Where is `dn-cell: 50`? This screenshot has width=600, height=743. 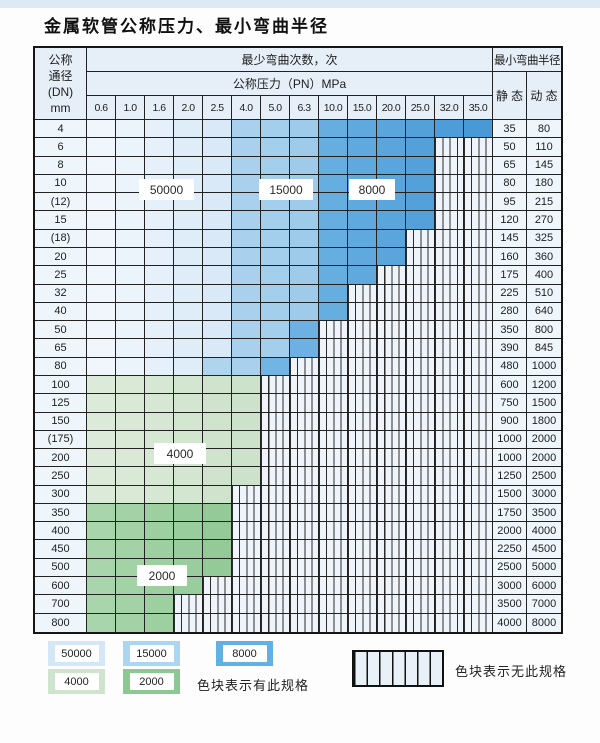 dn-cell: 50 is located at coordinates (61, 330).